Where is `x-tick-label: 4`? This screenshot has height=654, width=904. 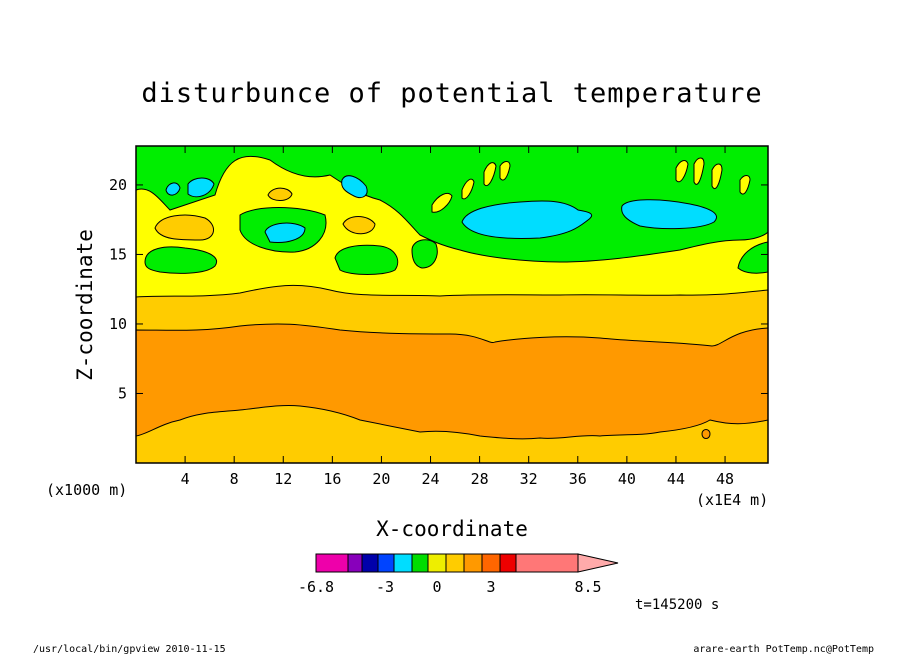 x-tick-label: 4 is located at coordinates (185, 479).